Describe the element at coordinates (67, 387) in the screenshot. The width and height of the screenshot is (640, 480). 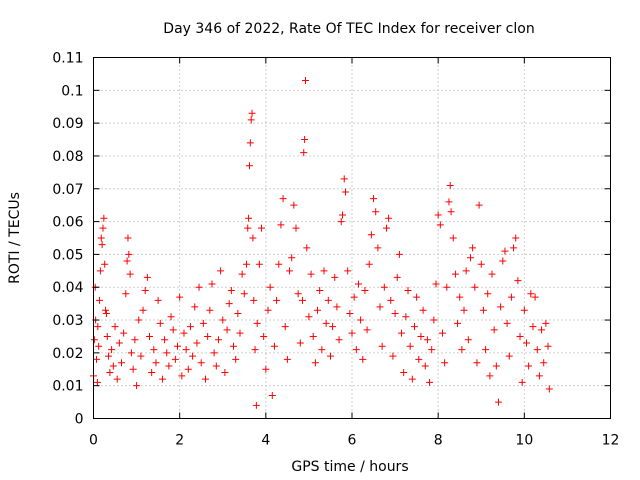
I see `y-tick-label: 0.01` at that location.